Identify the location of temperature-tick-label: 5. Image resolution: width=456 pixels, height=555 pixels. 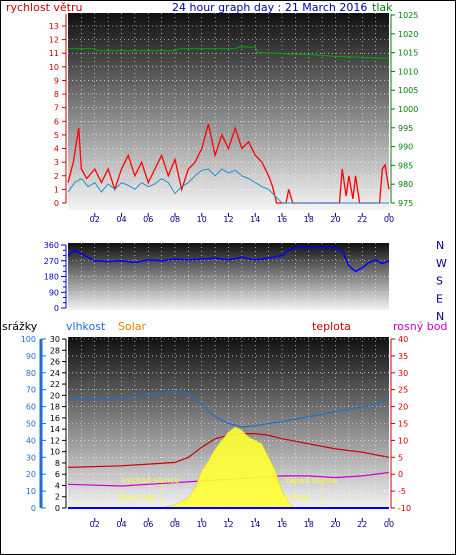
(400, 457).